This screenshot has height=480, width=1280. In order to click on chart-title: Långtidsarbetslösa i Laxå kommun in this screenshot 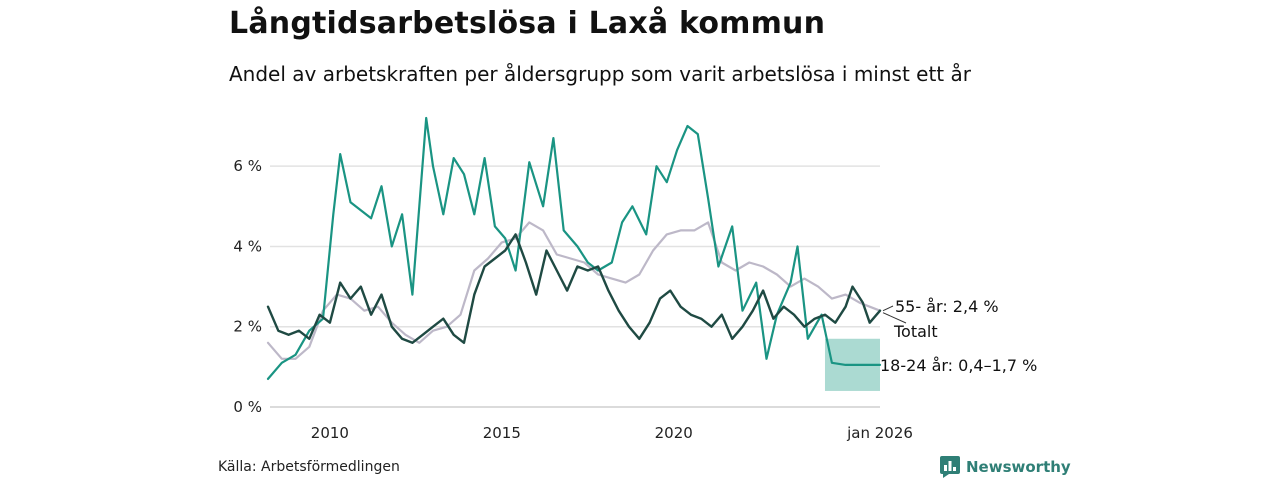, I will do `click(527, 23)`.